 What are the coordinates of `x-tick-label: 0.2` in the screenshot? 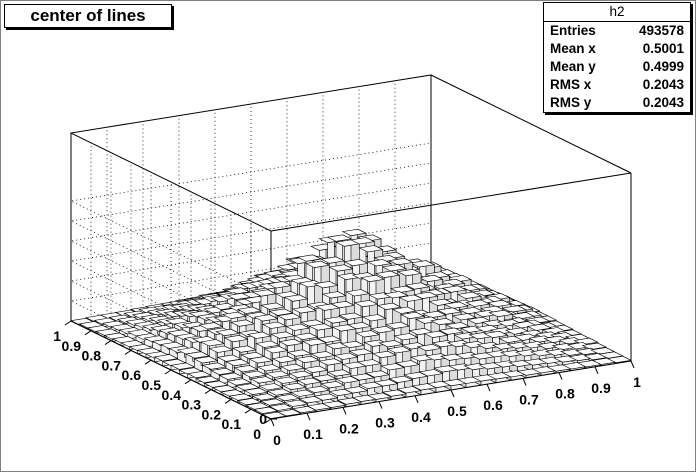 It's located at (349, 428).